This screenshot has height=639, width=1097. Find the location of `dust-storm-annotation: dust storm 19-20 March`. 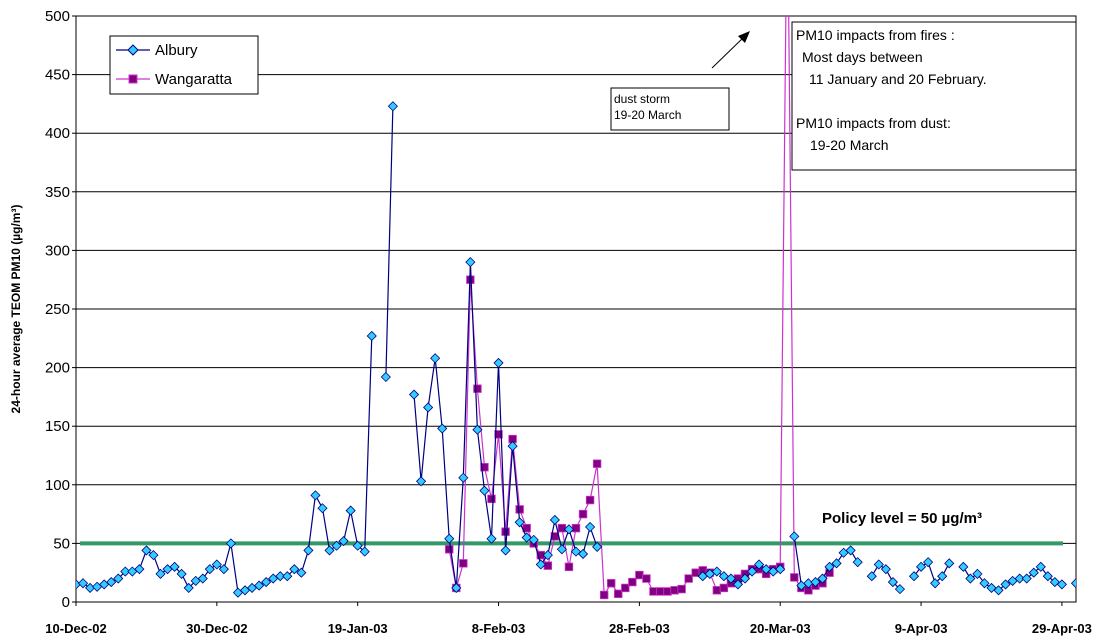

dust-storm-annotation: dust storm 19-20 March is located at coordinates (670, 109).